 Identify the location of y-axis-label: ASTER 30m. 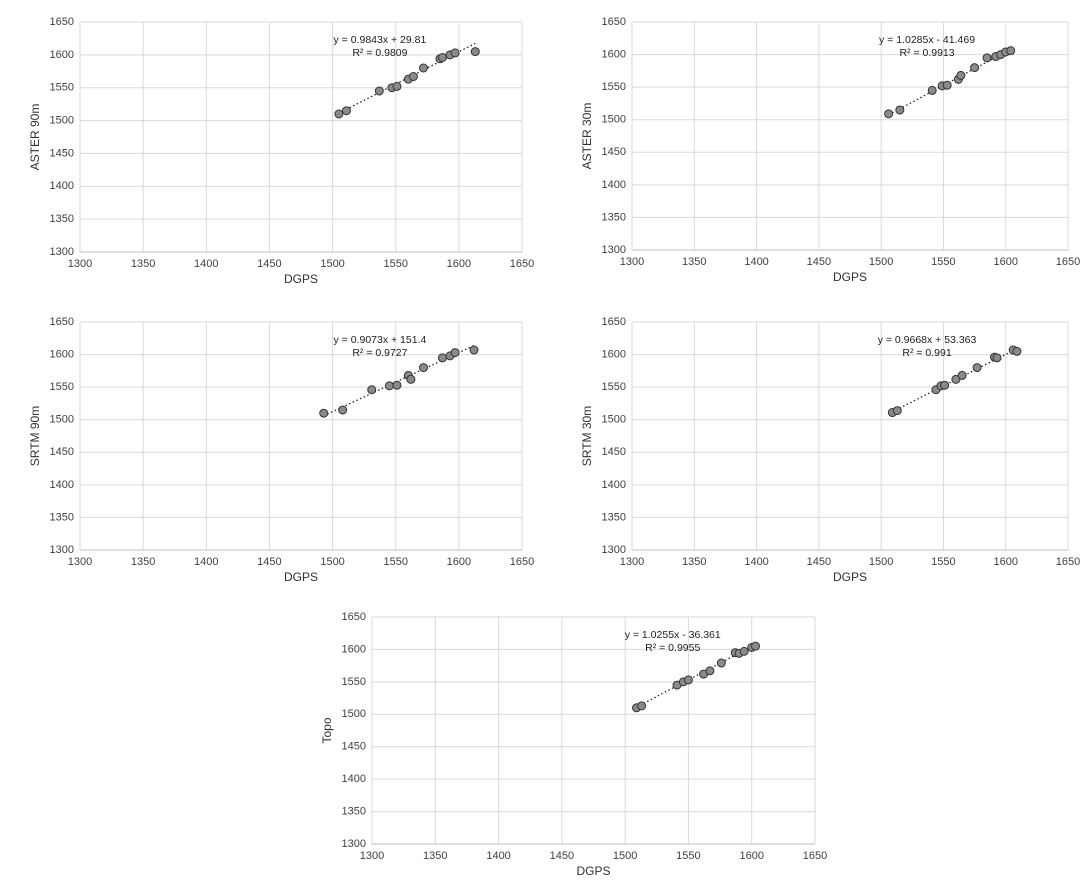
(587, 136).